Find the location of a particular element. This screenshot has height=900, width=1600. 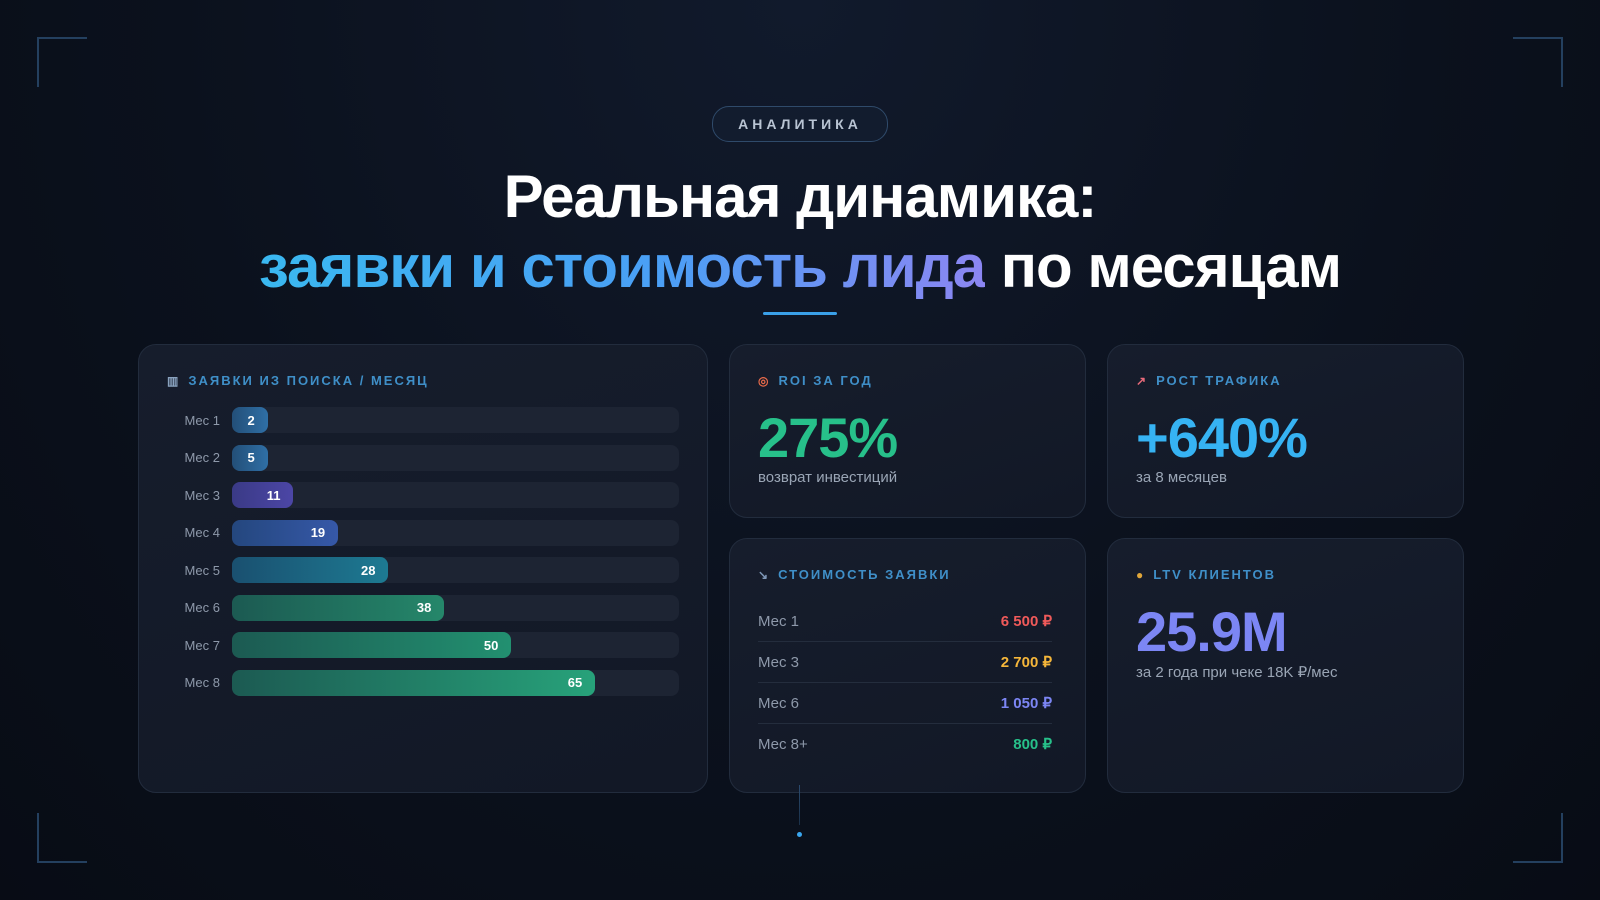

frame-corner-bottom-left is located at coordinates (62, 838).